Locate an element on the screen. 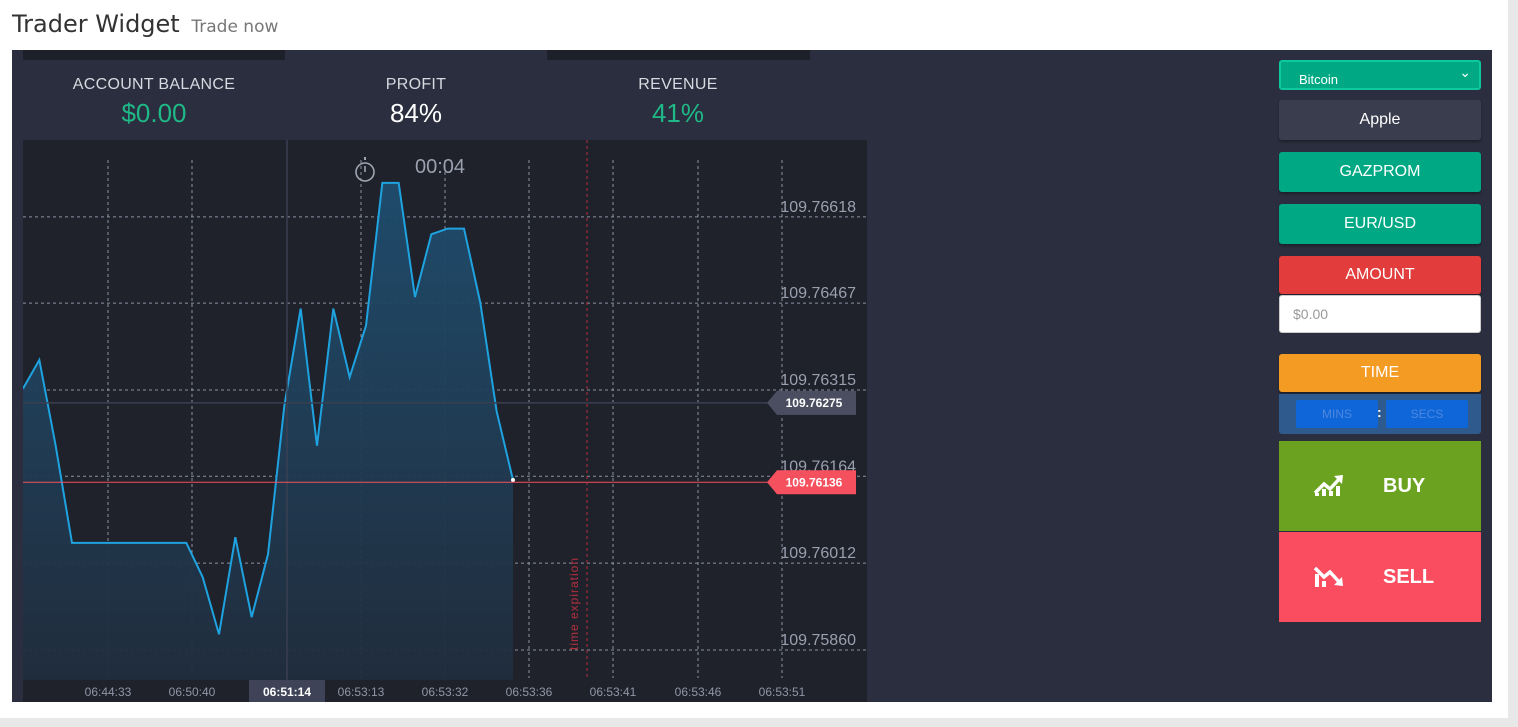 This screenshot has width=1518, height=727. profit-stat: PROFIT 84% is located at coordinates (416, 102).